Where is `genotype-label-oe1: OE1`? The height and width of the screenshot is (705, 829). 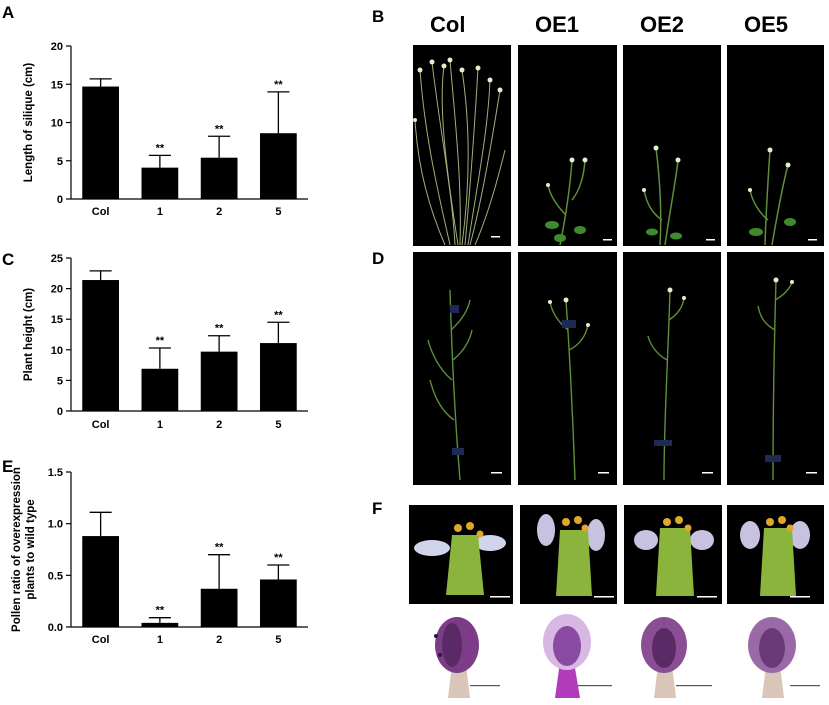
genotype-label-oe1: OE1 is located at coordinates (557, 24).